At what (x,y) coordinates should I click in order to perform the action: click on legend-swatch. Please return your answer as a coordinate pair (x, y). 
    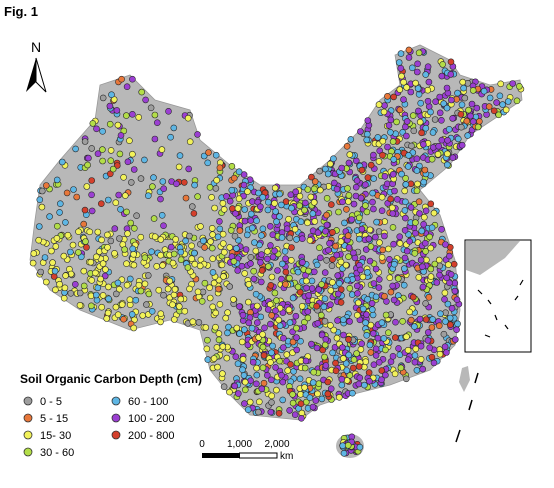
    Looking at the image, I should click on (28, 452).